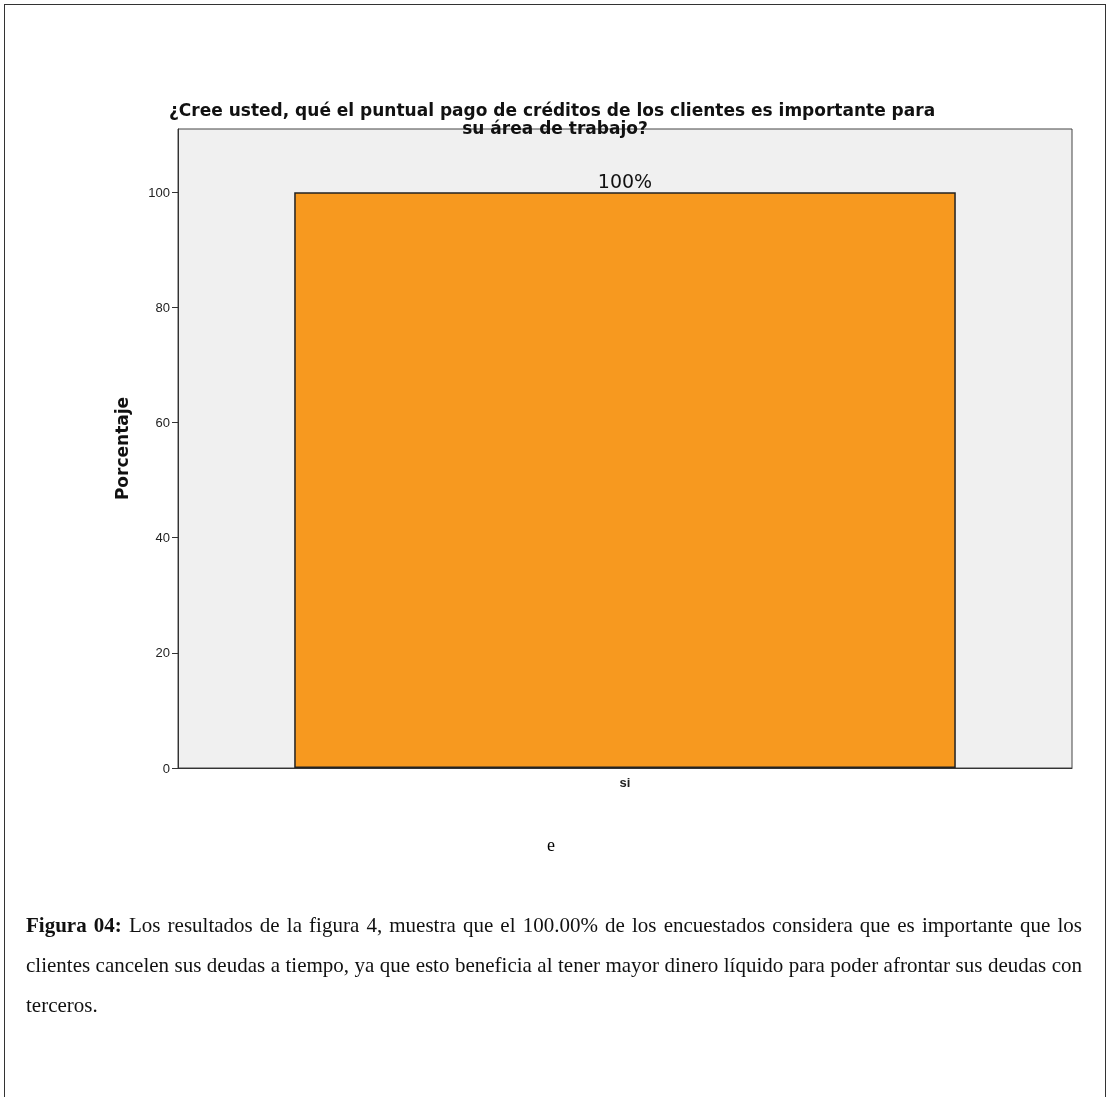 The image size is (1110, 1097). Describe the element at coordinates (121, 448) in the screenshot. I see `y-axis-title: Porcentaje` at that location.